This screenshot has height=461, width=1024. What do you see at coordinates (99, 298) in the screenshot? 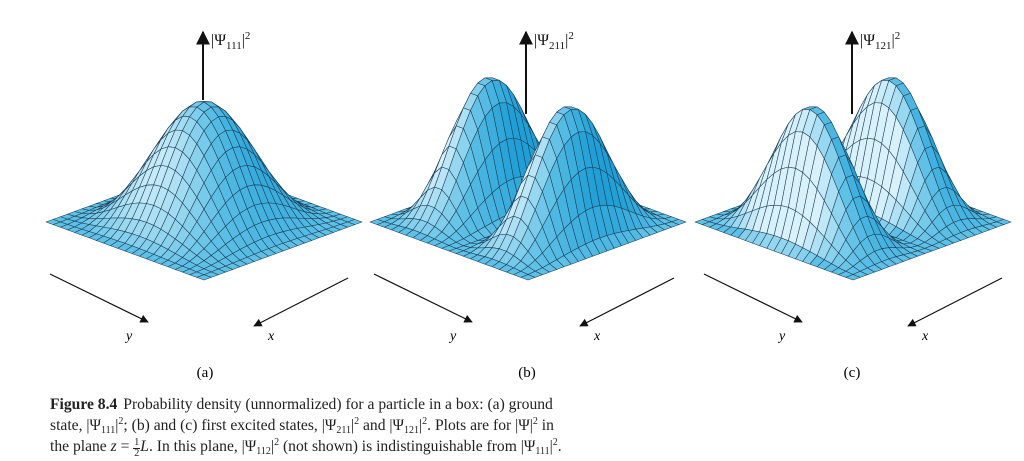
I see `y-axis-arrow-a` at bounding box center [99, 298].